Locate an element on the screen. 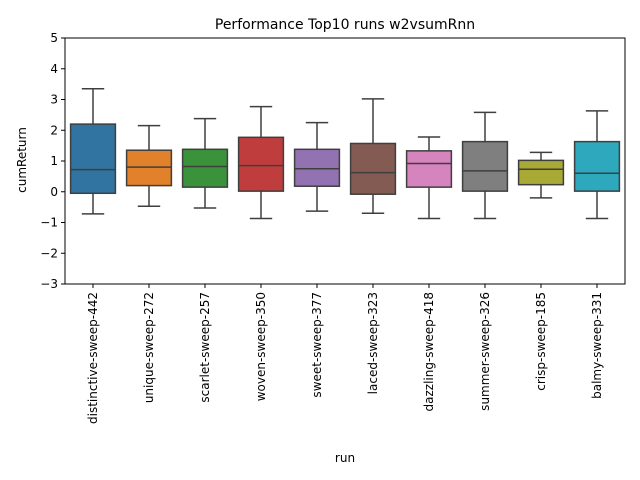  x-tick-label: scarlet-sweep-257 is located at coordinates (205, 347).